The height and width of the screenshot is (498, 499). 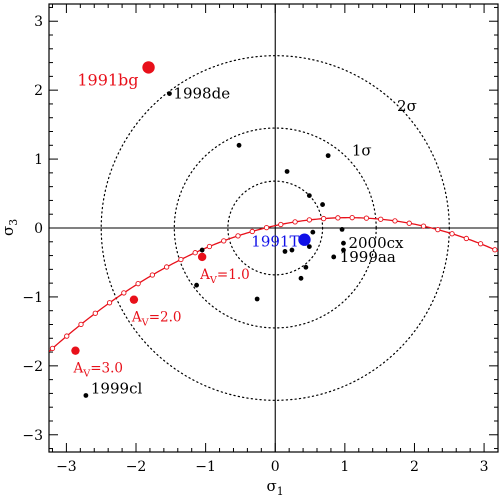 I want to click on x-tick-label: −2, so click(x=136, y=467).